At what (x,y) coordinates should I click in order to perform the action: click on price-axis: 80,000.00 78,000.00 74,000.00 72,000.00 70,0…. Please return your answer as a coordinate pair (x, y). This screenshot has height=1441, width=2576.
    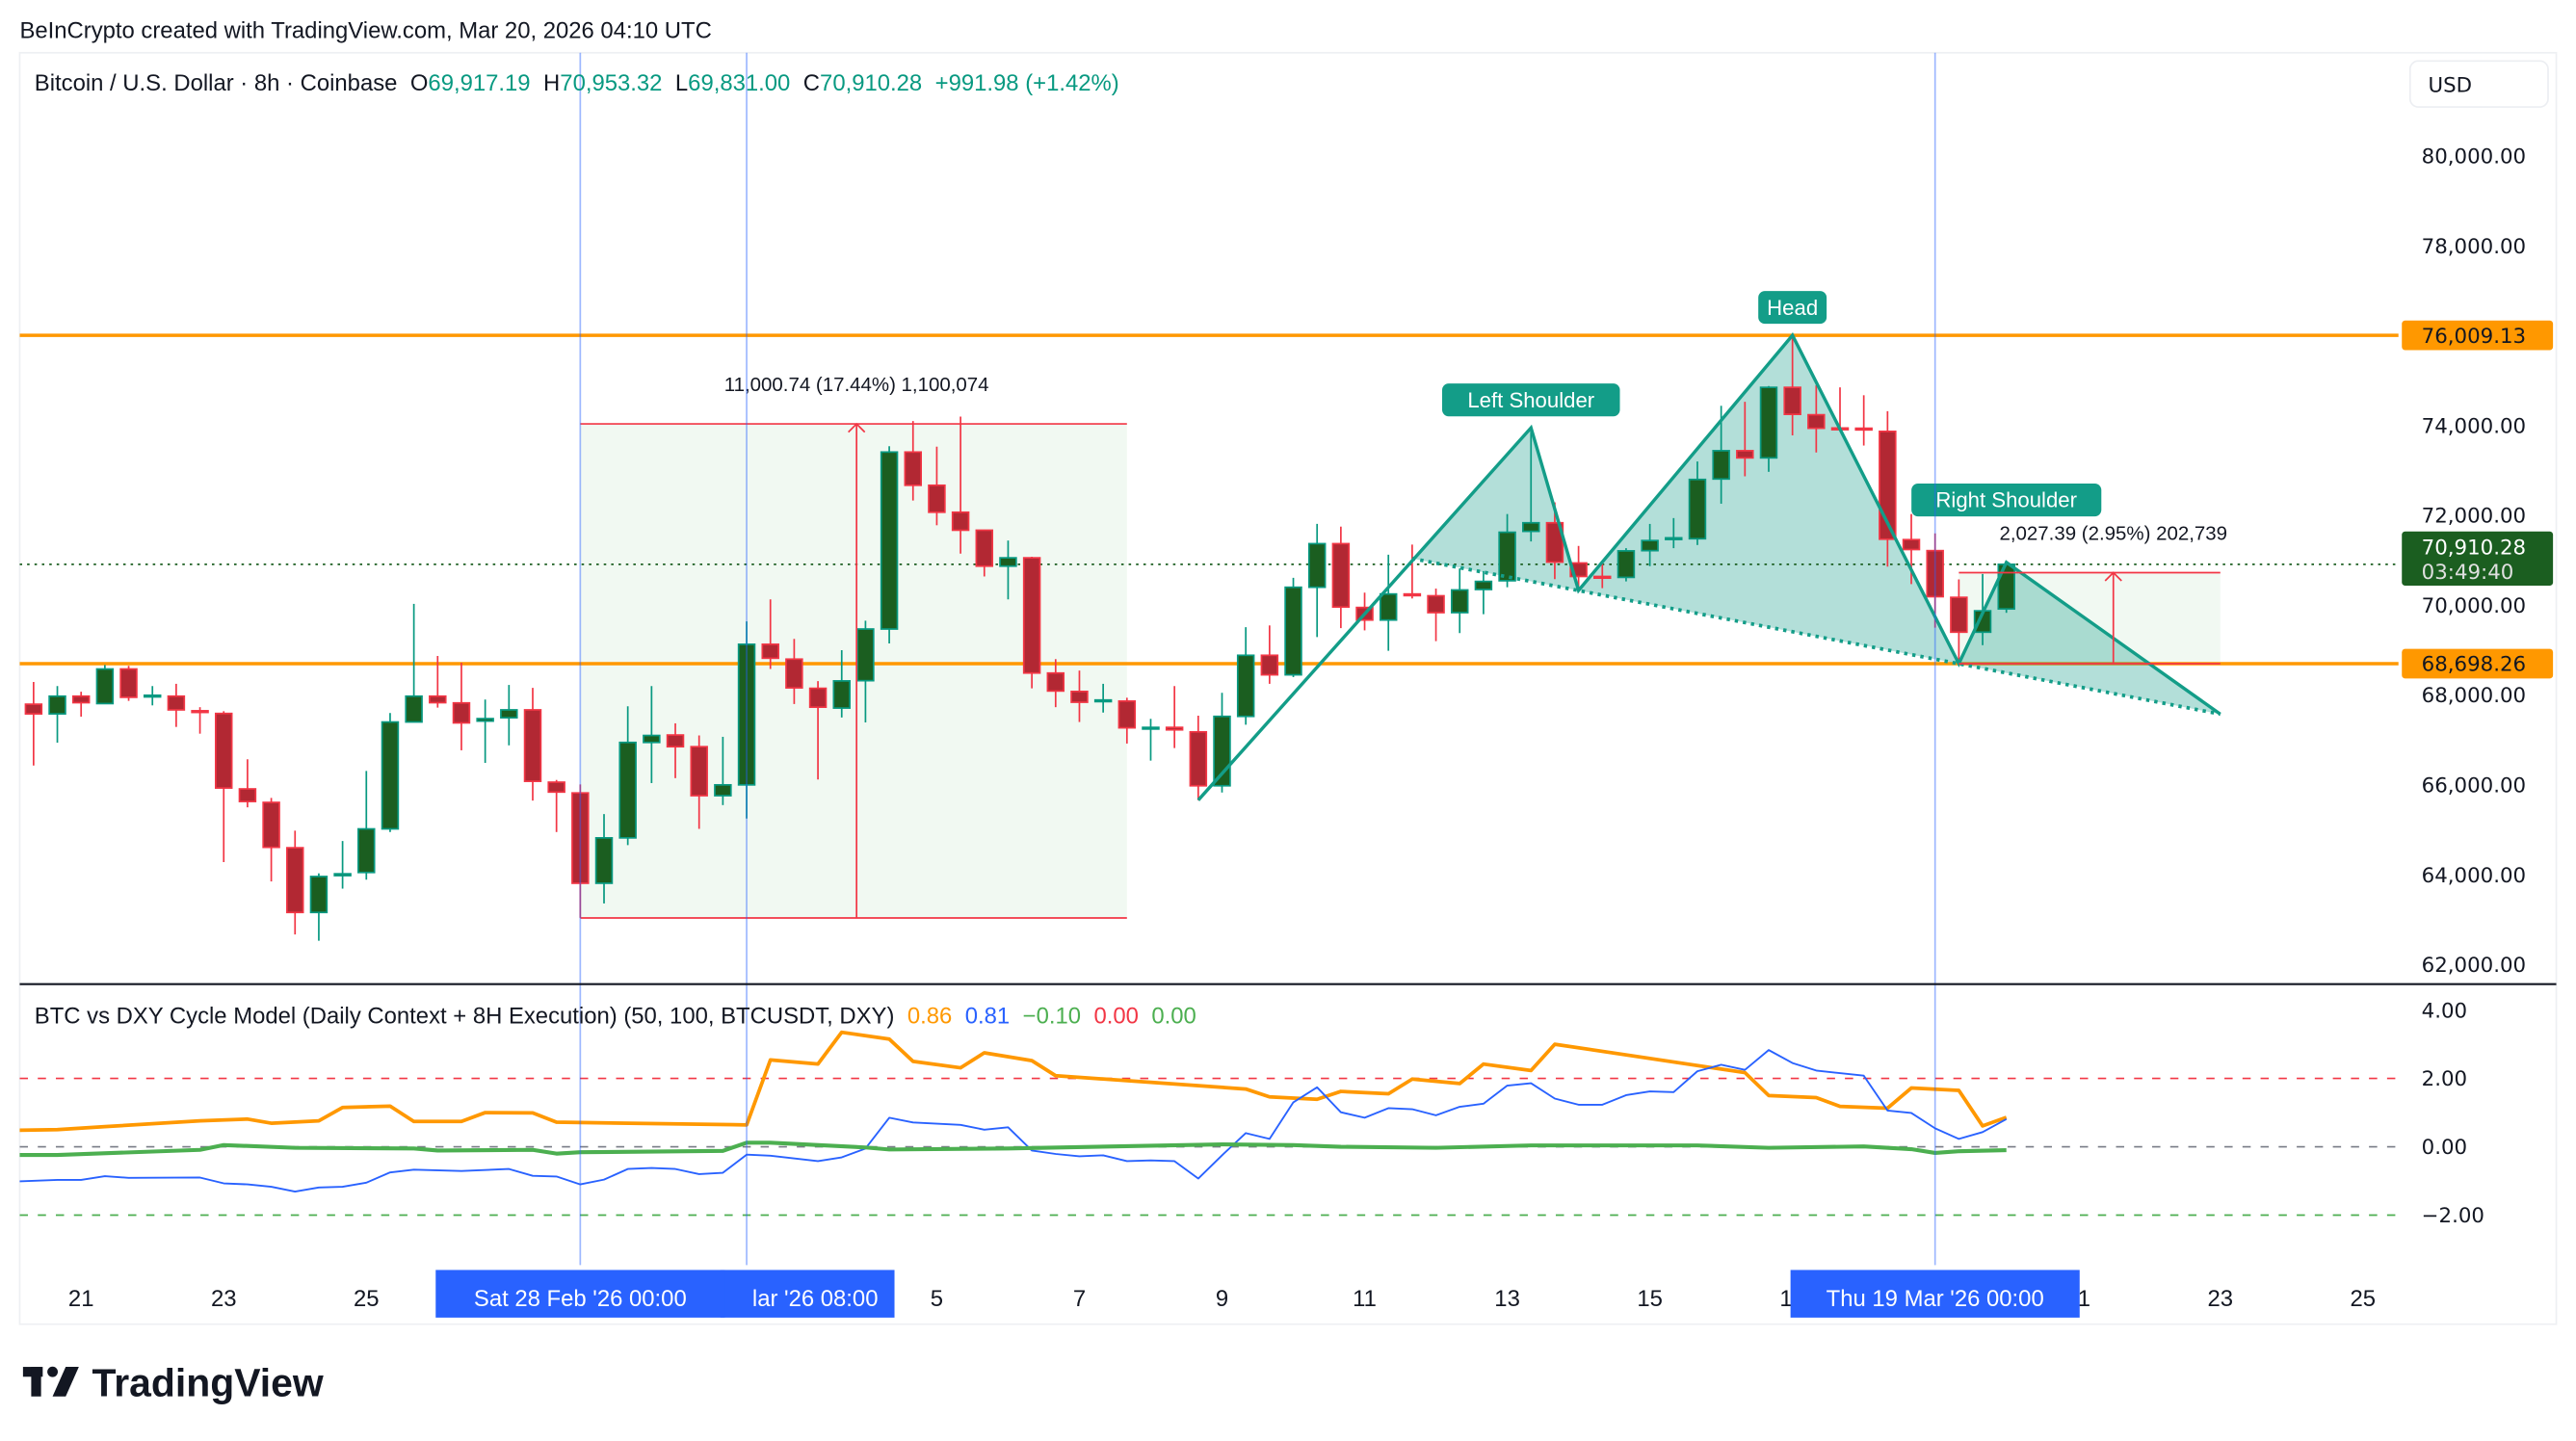
    Looking at the image, I should click on (2478, 686).